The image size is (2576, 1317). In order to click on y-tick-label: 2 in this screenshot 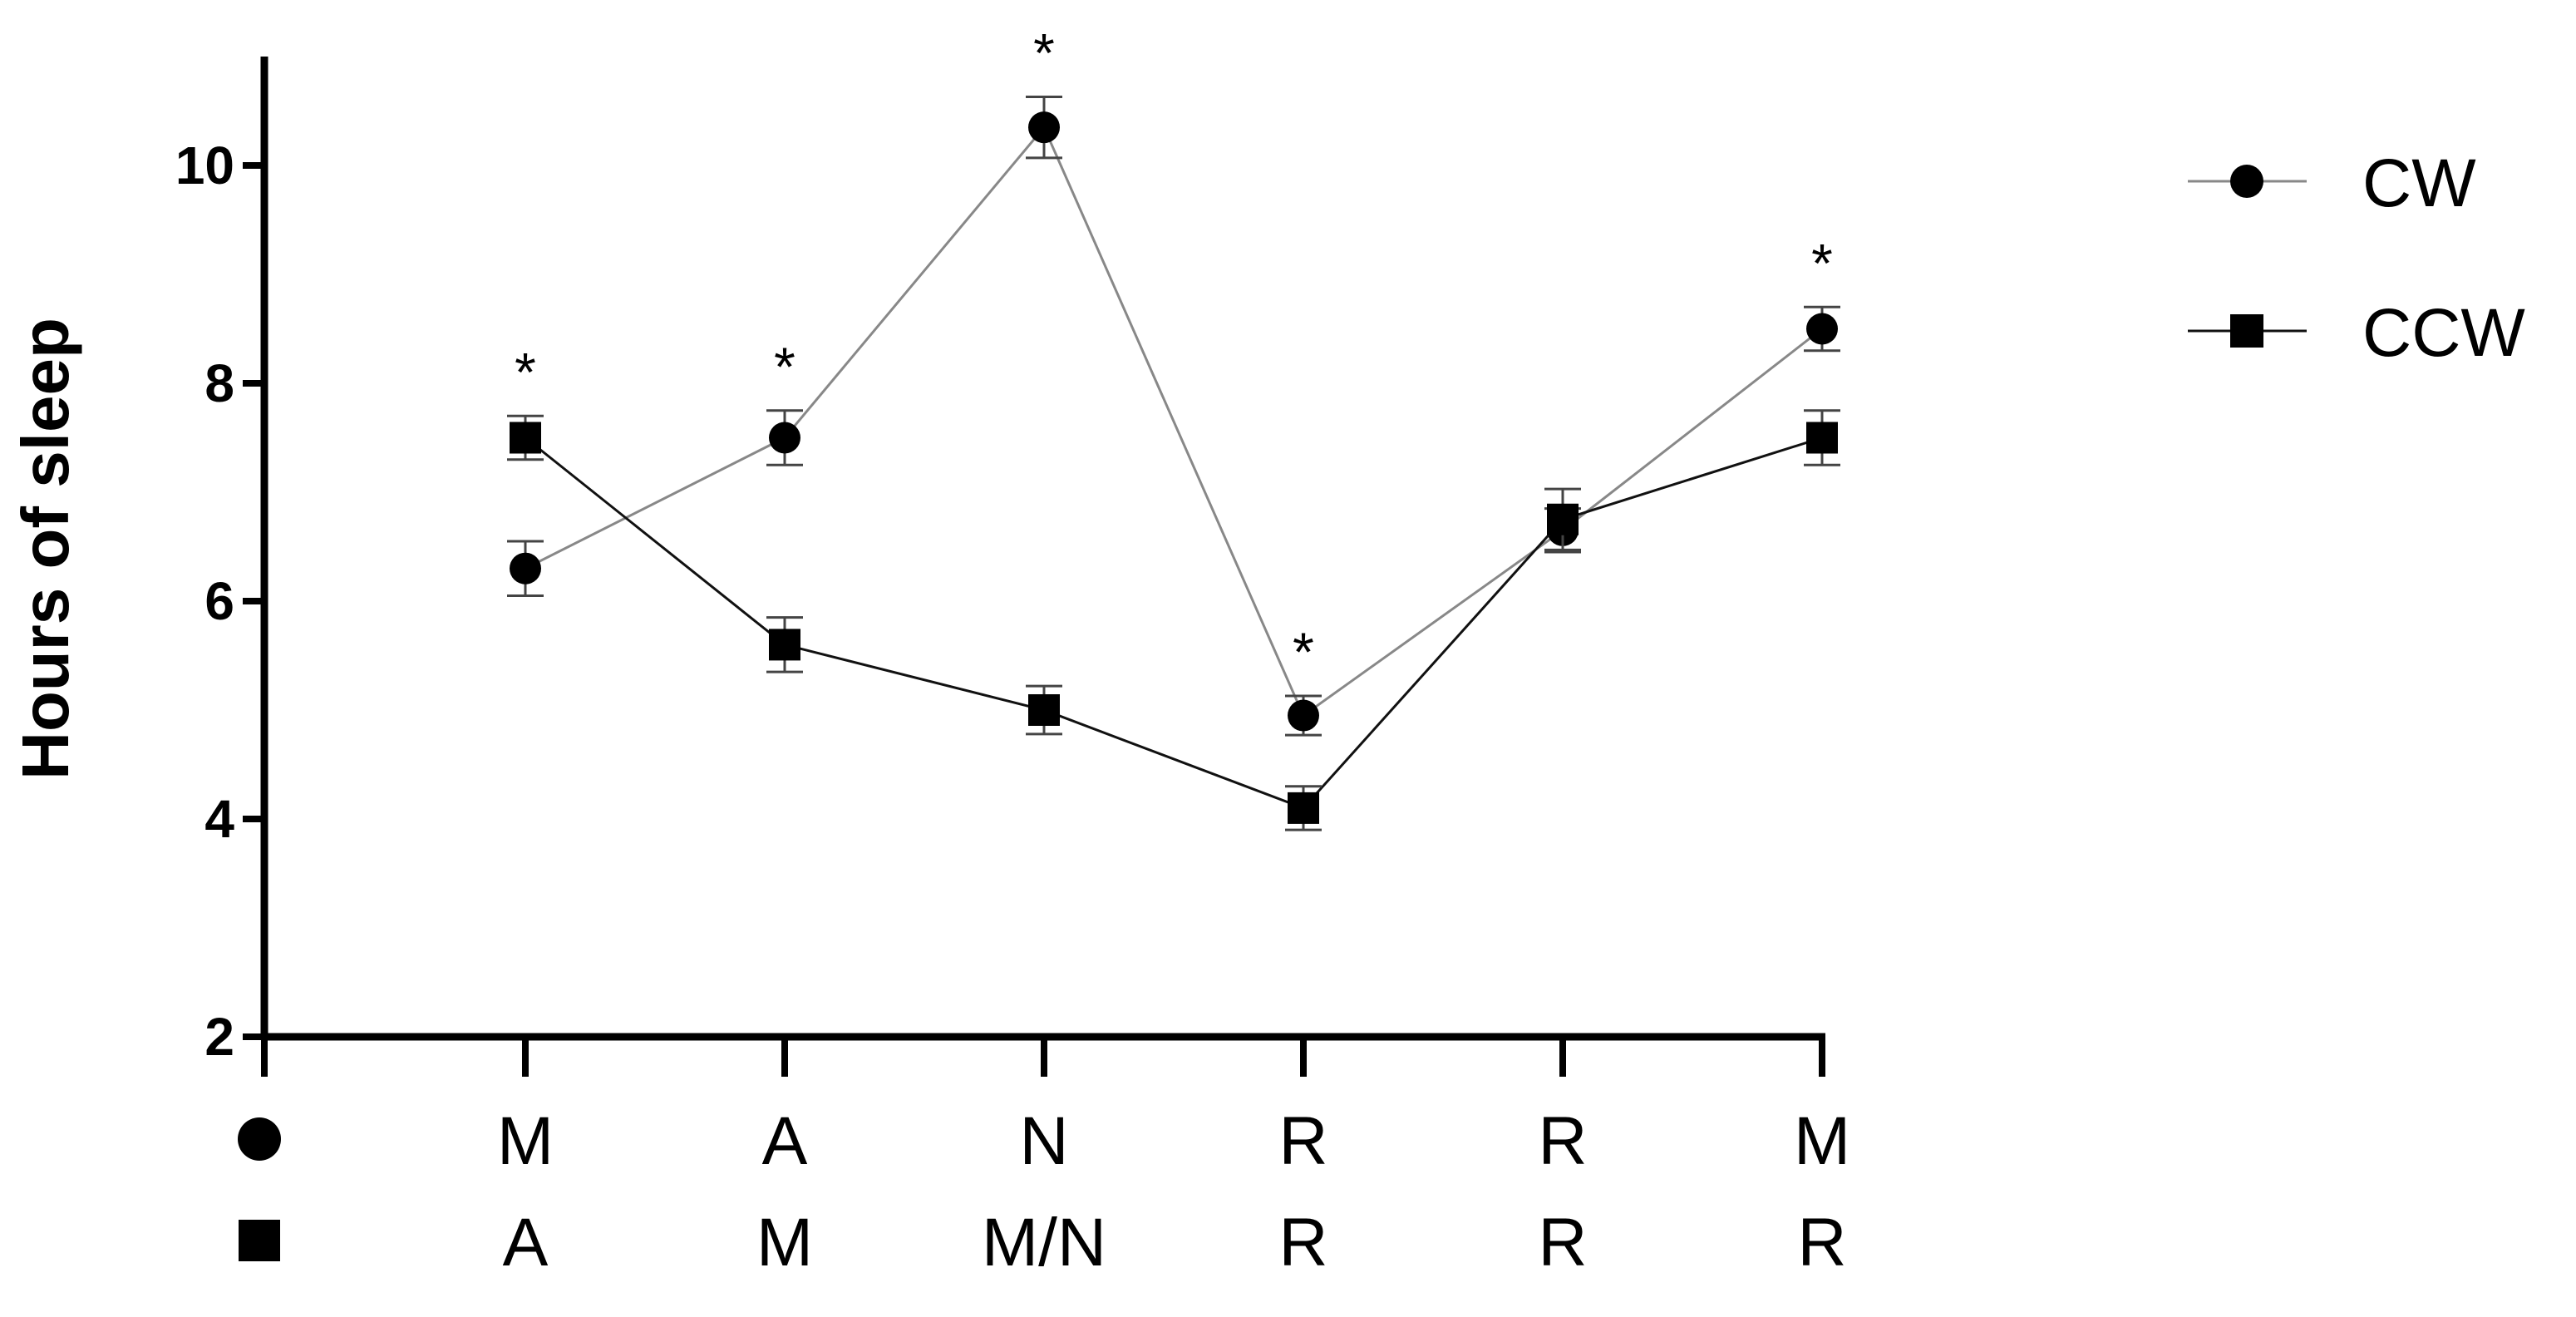, I will do `click(219, 1037)`.